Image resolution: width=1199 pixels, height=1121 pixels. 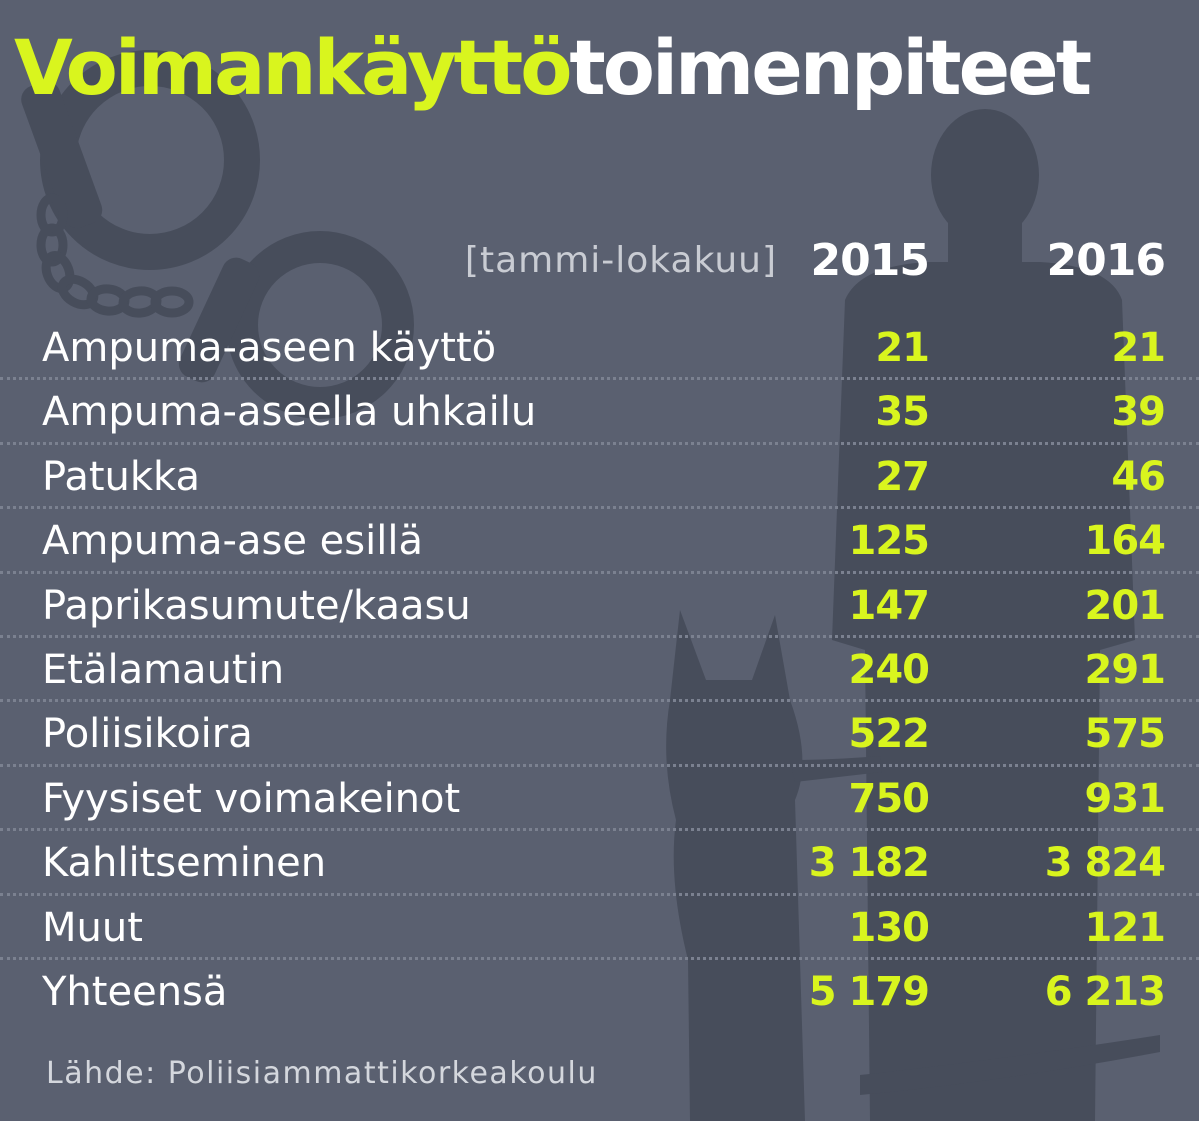 What do you see at coordinates (289, 412) in the screenshot?
I see `row-label: Ampuma-aseella uhkailu` at bounding box center [289, 412].